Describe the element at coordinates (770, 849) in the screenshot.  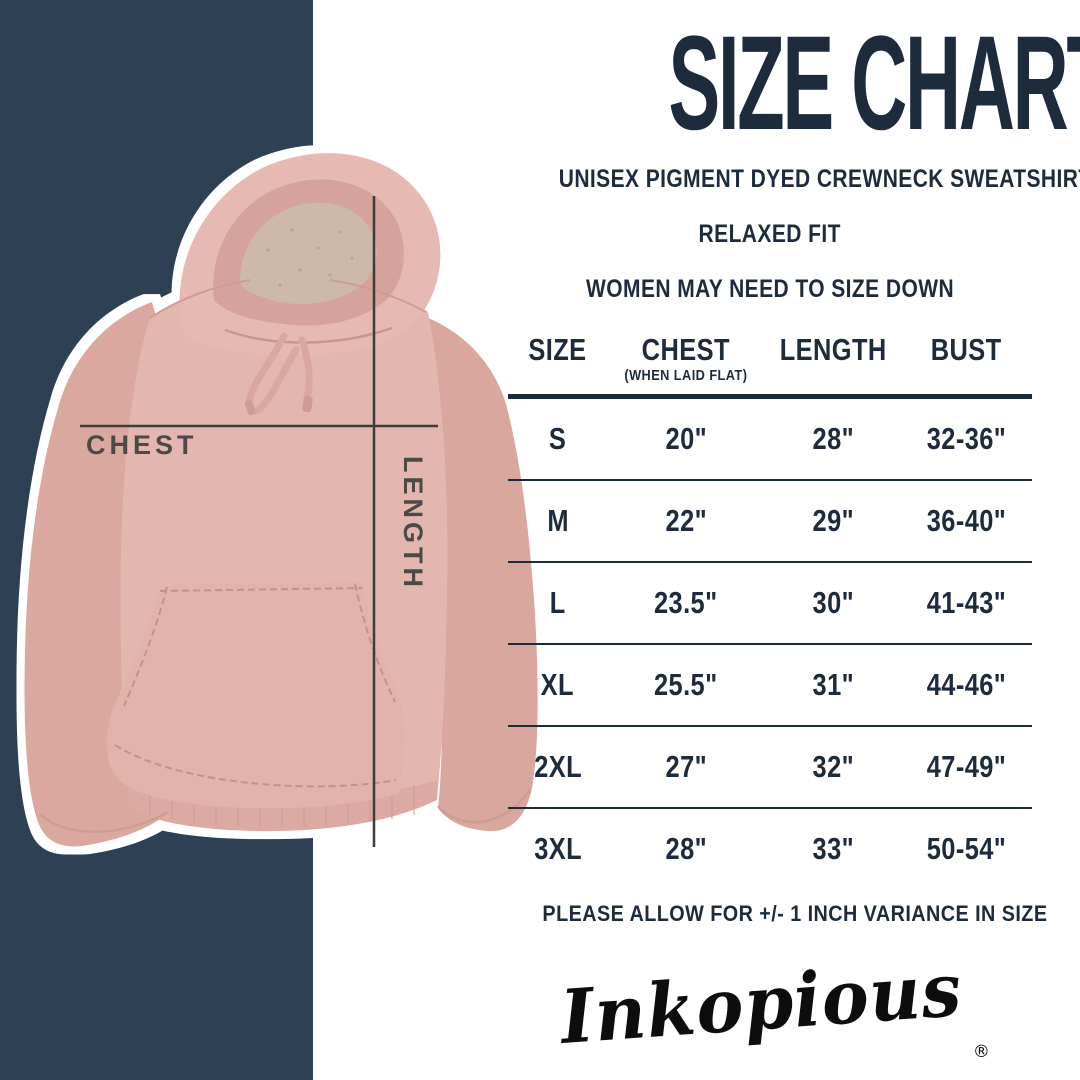
I see `table-row-3xl: 3XL 28" 33" 50-54"` at that location.